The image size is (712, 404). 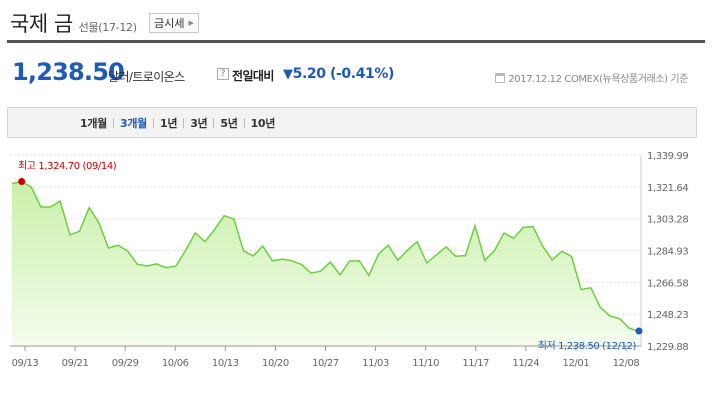 I want to click on x-tick-label: 10/27, so click(x=325, y=363).